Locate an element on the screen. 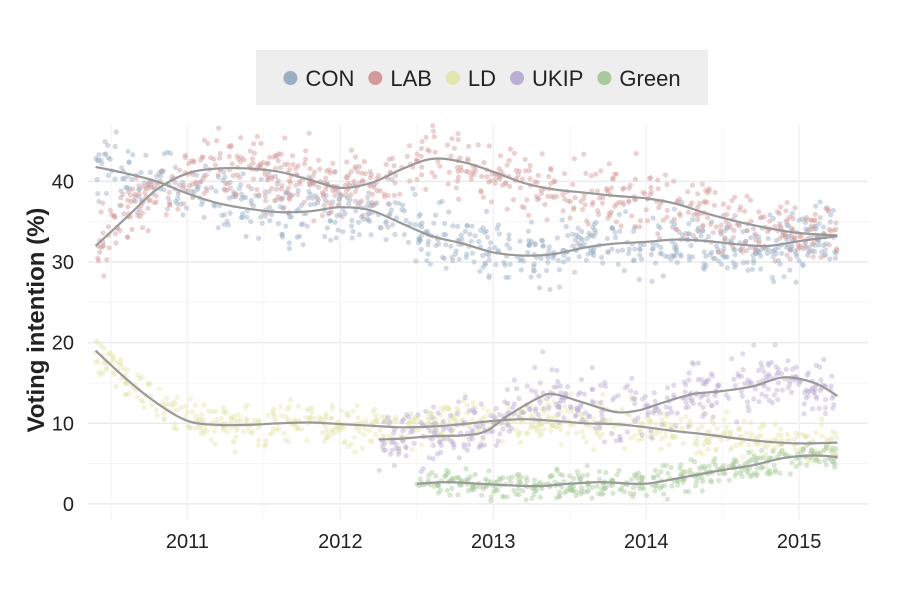 This screenshot has height=600, width=900. x-tick-label: 2014 is located at coordinates (646, 542).